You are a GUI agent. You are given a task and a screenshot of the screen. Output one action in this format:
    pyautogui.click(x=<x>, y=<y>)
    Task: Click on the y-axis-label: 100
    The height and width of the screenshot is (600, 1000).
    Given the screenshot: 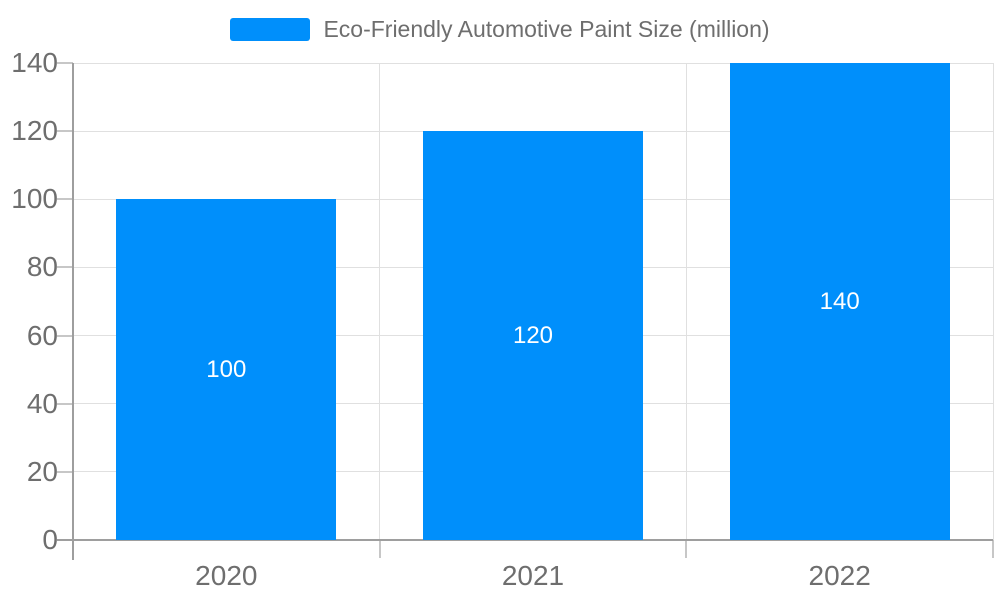 What is the action you would take?
    pyautogui.click(x=34, y=199)
    